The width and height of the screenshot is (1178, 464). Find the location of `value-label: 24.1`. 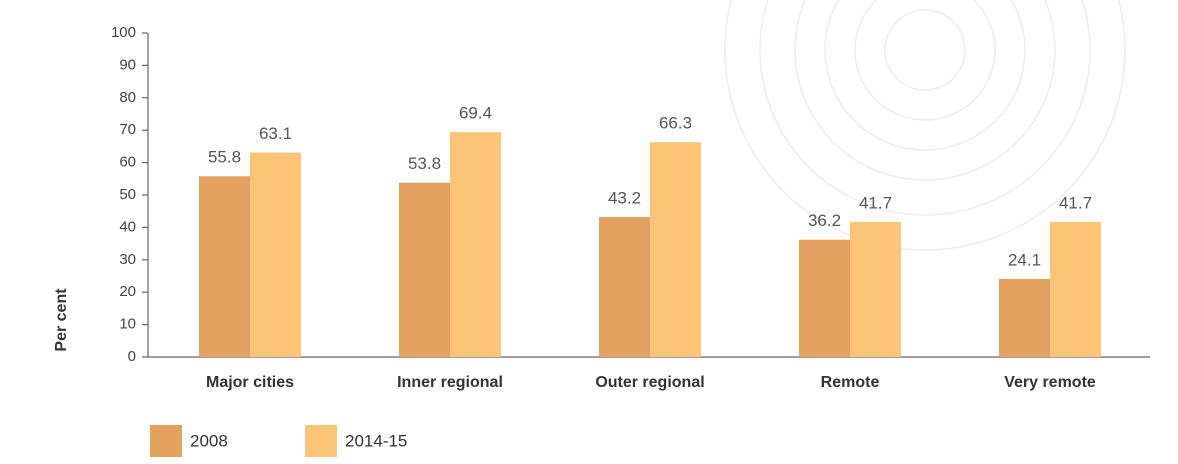

value-label: 24.1 is located at coordinates (1024, 259).